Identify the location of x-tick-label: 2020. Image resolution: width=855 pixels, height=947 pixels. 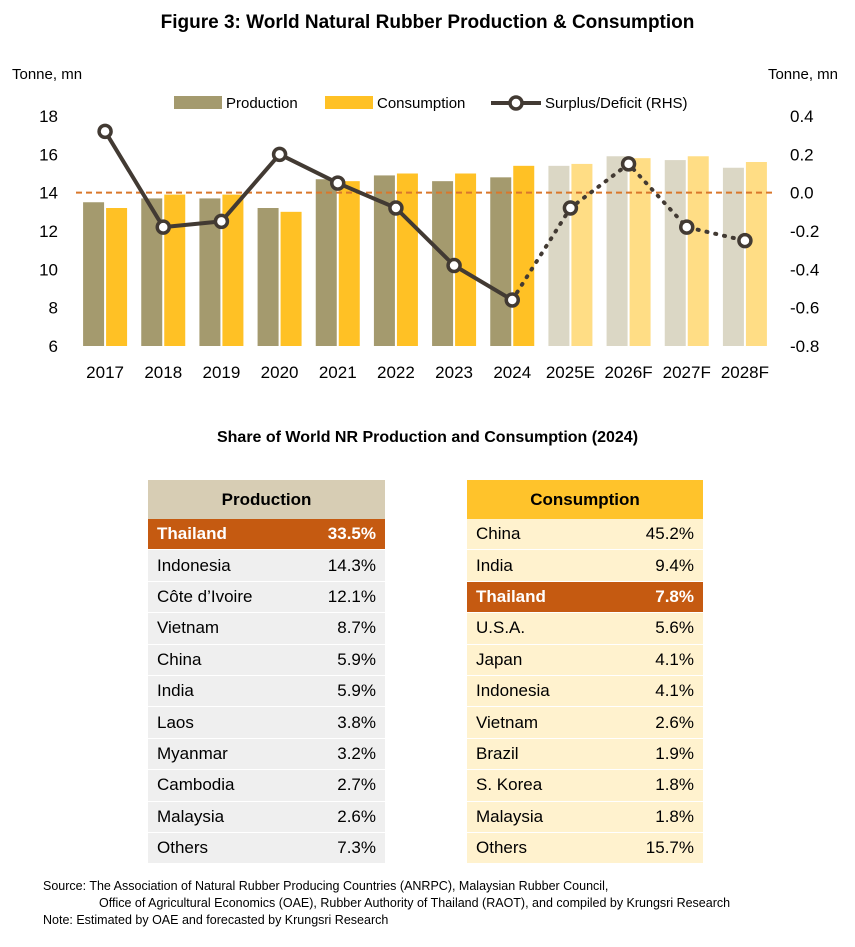
(280, 372).